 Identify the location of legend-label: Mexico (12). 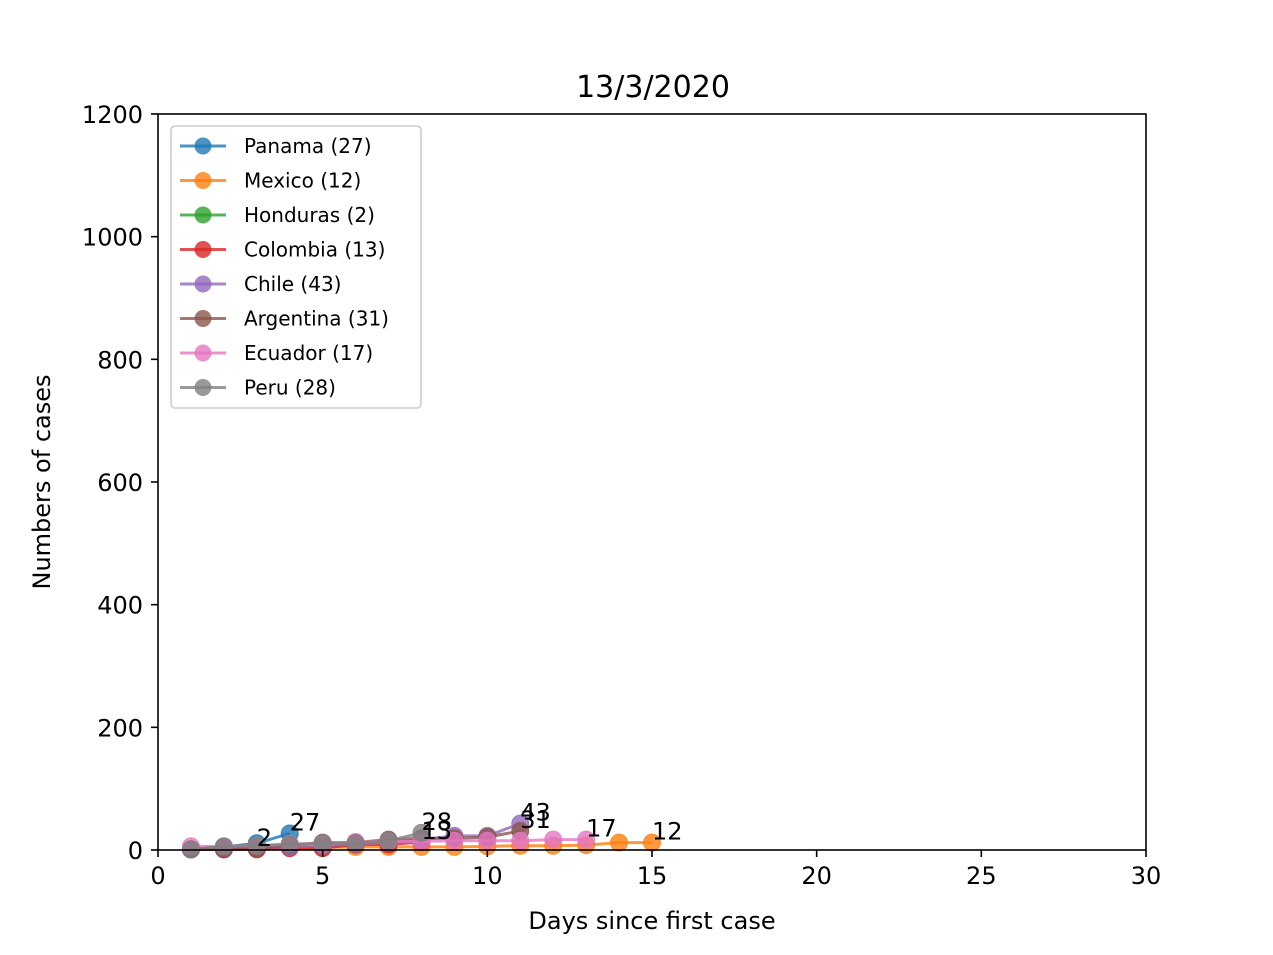
(302, 181).